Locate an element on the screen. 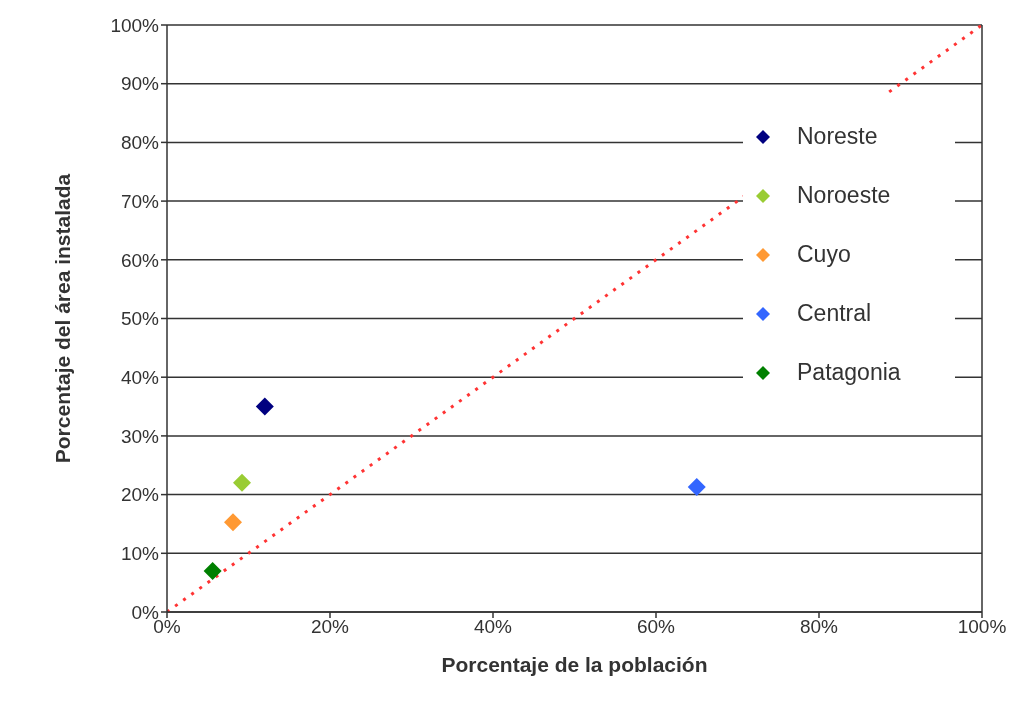 Image resolution: width=1023 pixels, height=706 pixels. x-tick-label: 100% is located at coordinates (982, 627).